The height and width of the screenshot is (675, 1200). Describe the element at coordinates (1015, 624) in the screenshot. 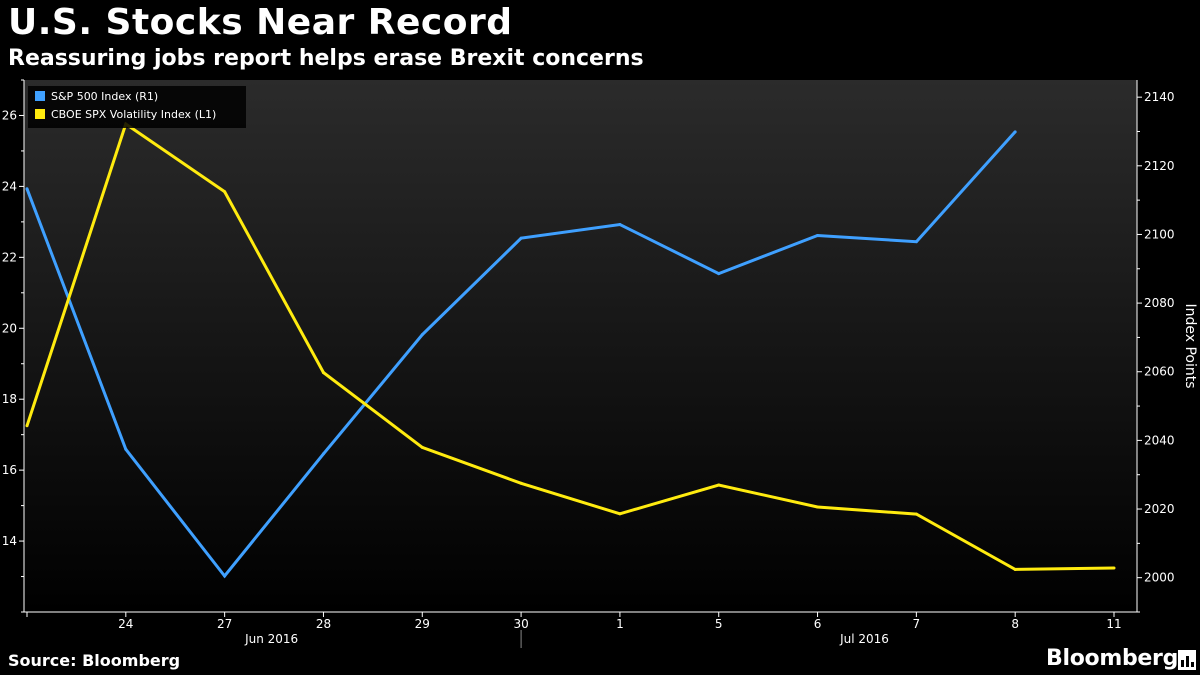

I see `x-tick-label: 8` at that location.